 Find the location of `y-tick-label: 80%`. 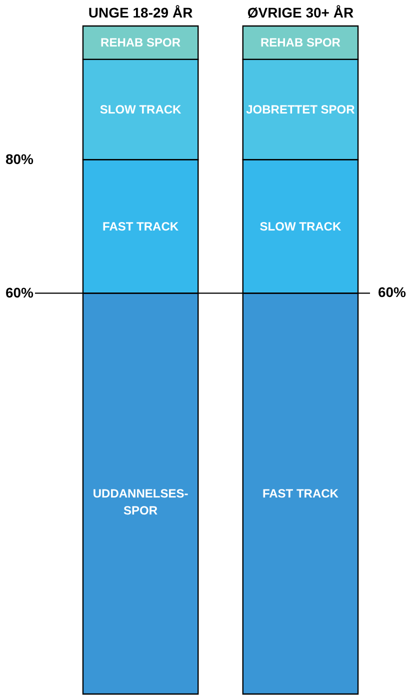

y-tick-label: 80% is located at coordinates (19, 159).